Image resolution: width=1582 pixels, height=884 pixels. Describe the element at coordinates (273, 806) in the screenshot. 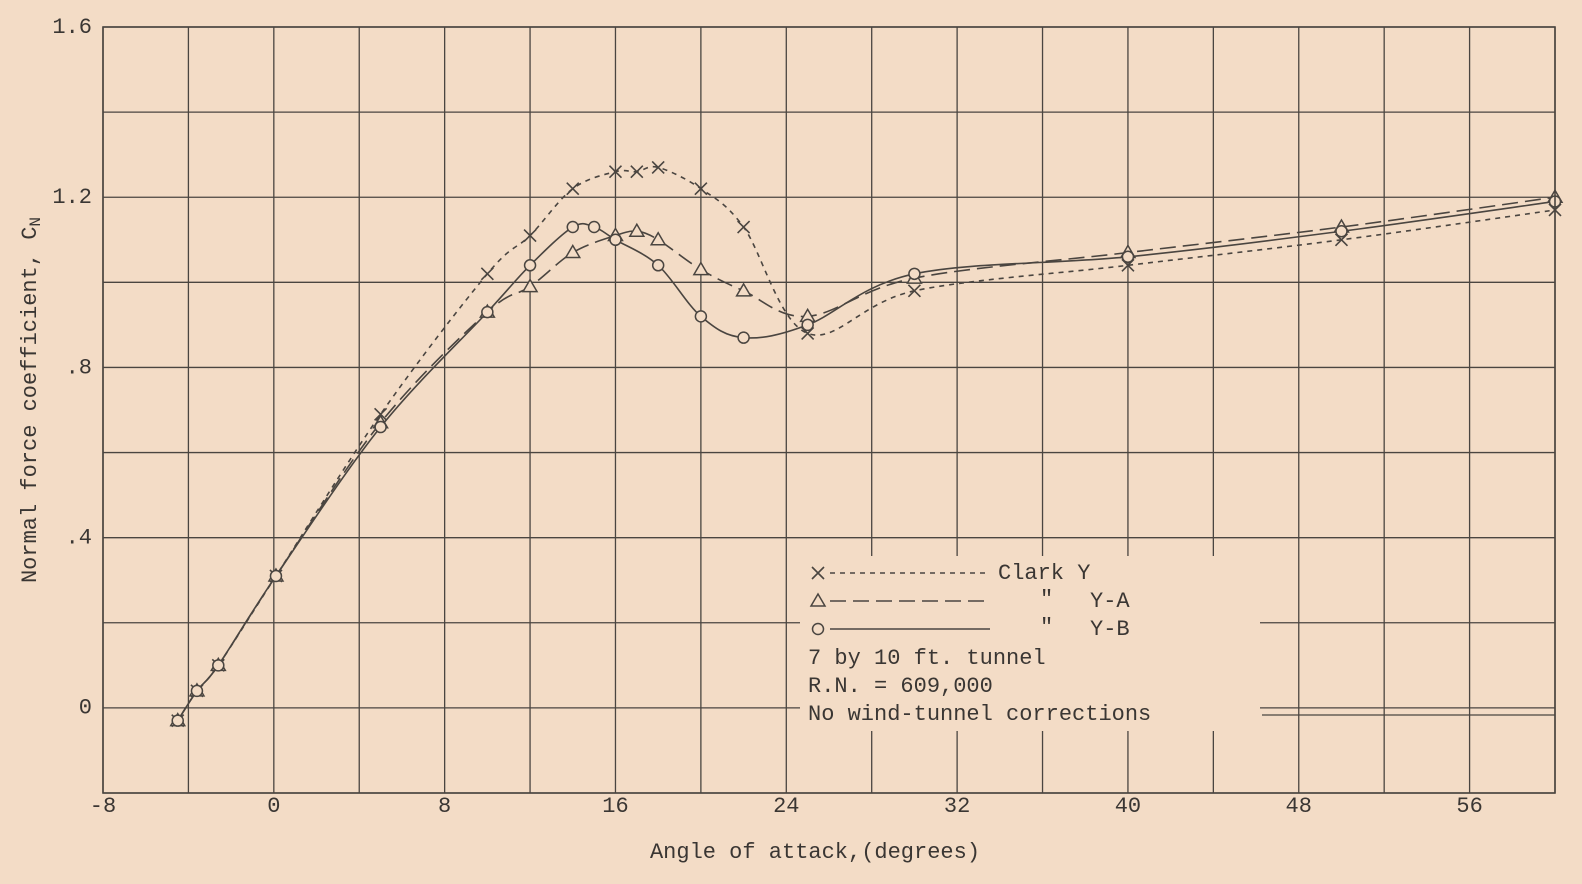

I see `x-tick-label: 0` at that location.